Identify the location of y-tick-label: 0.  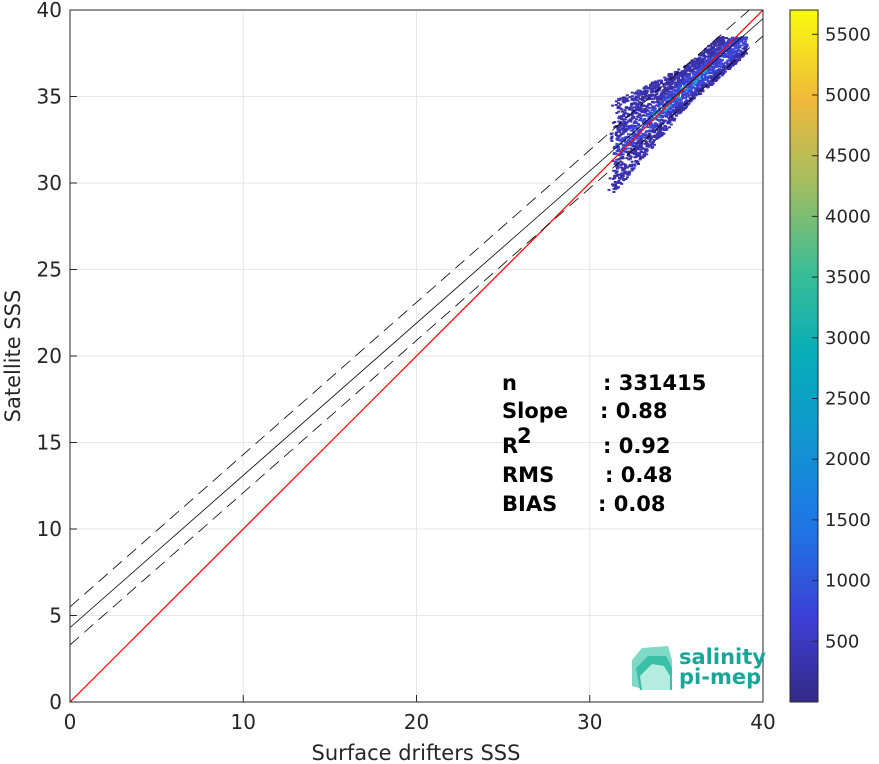
(55, 702).